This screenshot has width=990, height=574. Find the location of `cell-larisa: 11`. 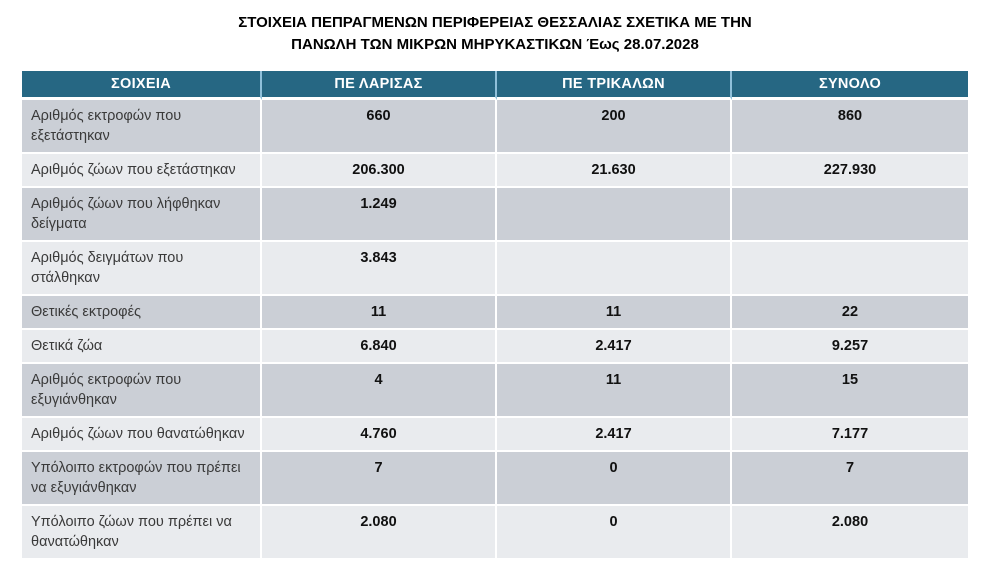

cell-larisa: 11 is located at coordinates (379, 313).